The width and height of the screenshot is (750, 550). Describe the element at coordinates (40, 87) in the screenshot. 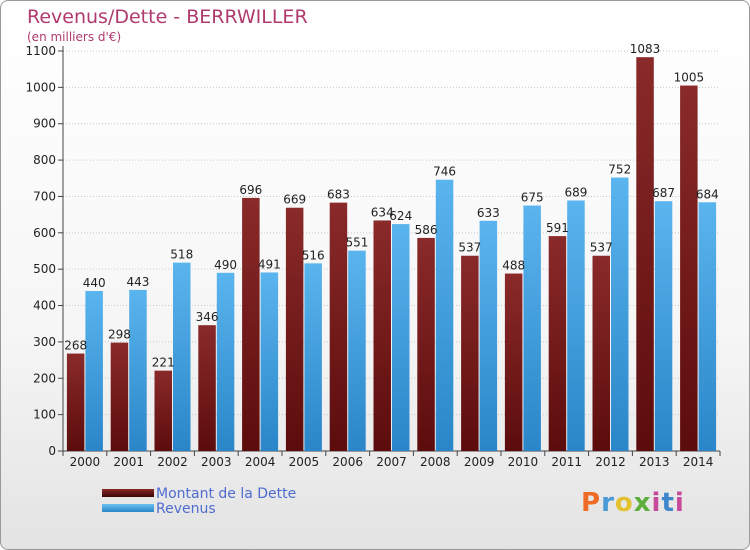

I see `y-tick-label-1000: 1000` at that location.